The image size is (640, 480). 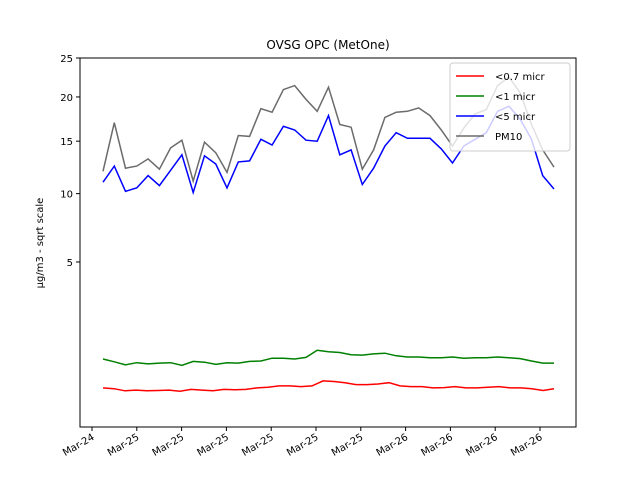 What do you see at coordinates (66, 195) in the screenshot?
I see `y-tick-label-1: 10` at bounding box center [66, 195].